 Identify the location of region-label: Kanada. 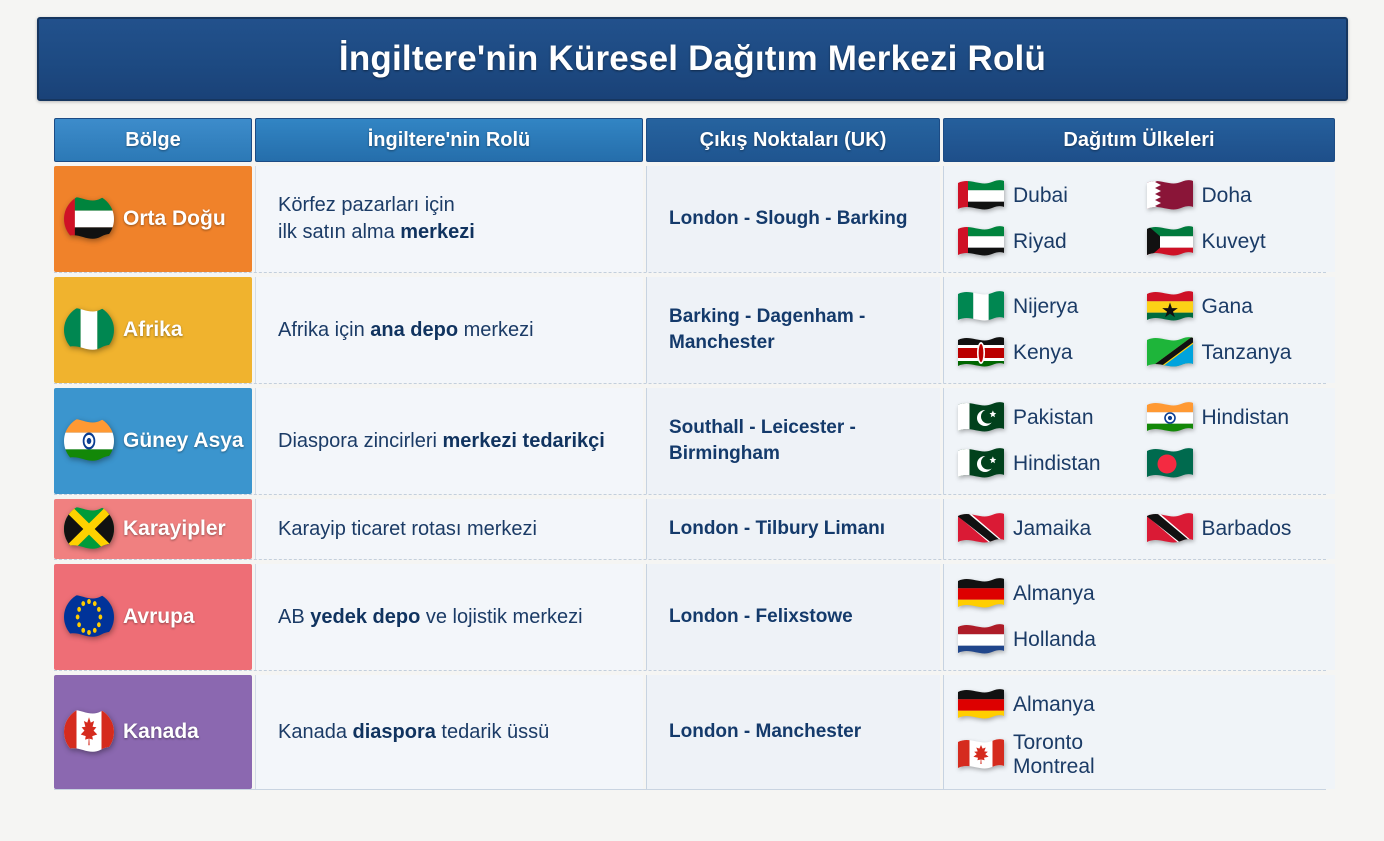
(161, 732).